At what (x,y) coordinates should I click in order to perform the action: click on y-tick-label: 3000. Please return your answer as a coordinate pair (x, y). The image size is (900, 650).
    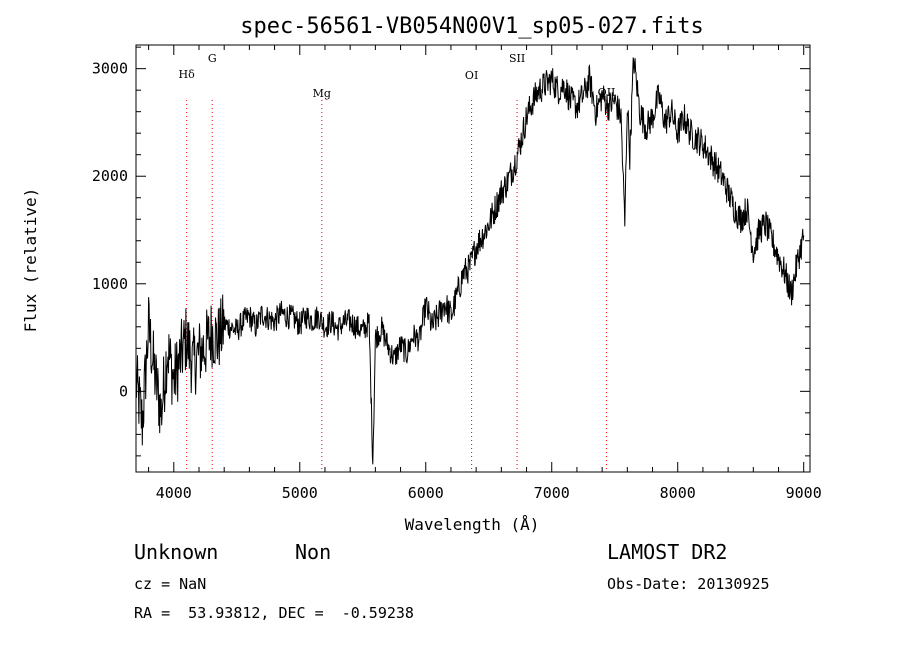
    Looking at the image, I should click on (110, 69).